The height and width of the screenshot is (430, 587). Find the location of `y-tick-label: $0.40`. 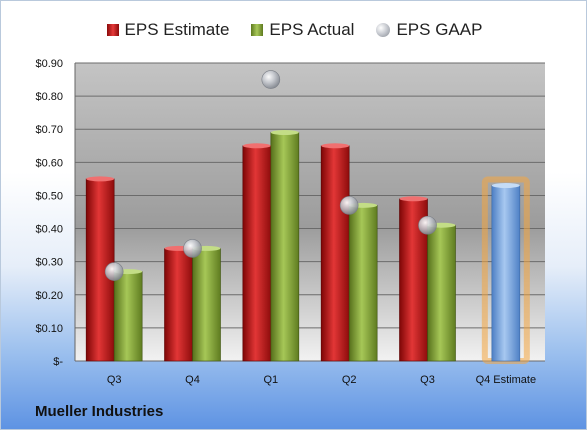

y-tick-label: $0.40 is located at coordinates (49, 230).